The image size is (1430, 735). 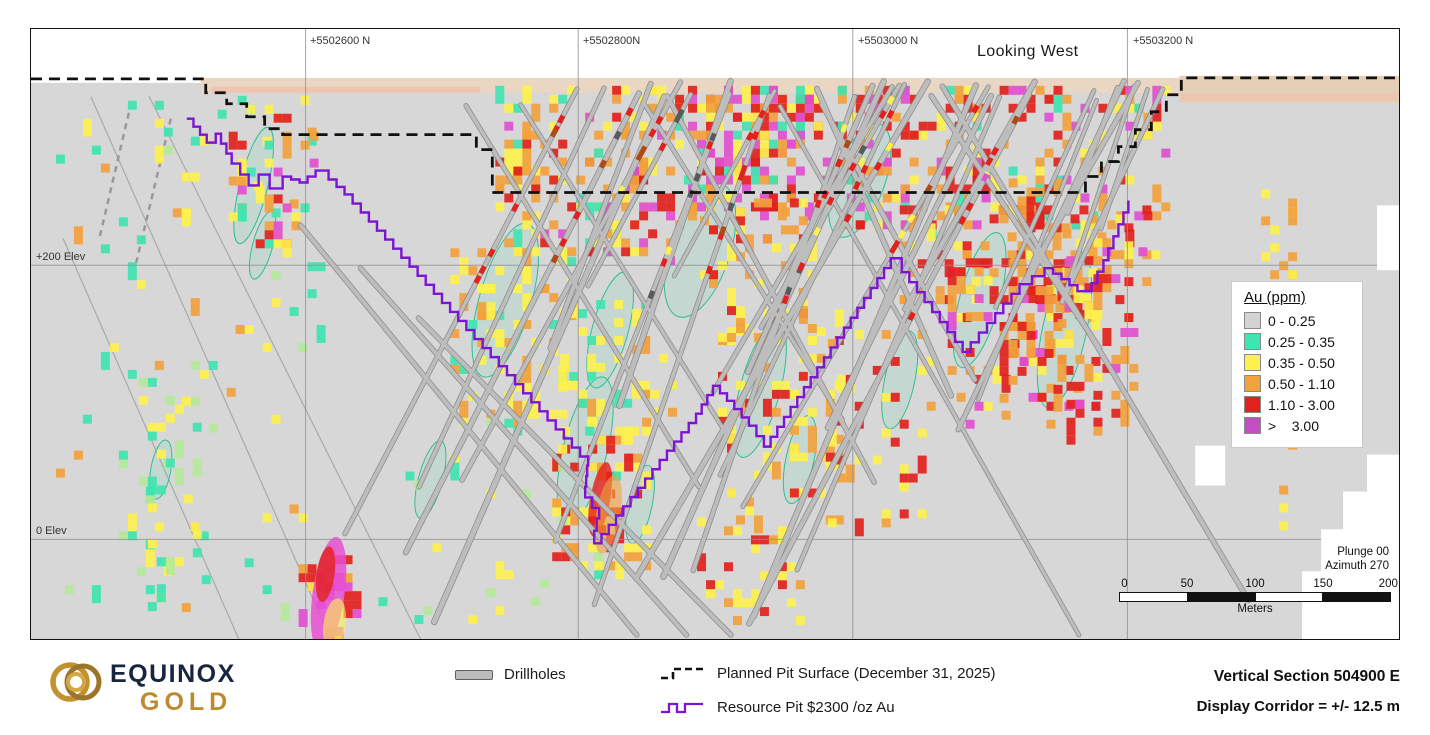 What do you see at coordinates (1028, 51) in the screenshot?
I see `view-direction-label: Looking West` at bounding box center [1028, 51].